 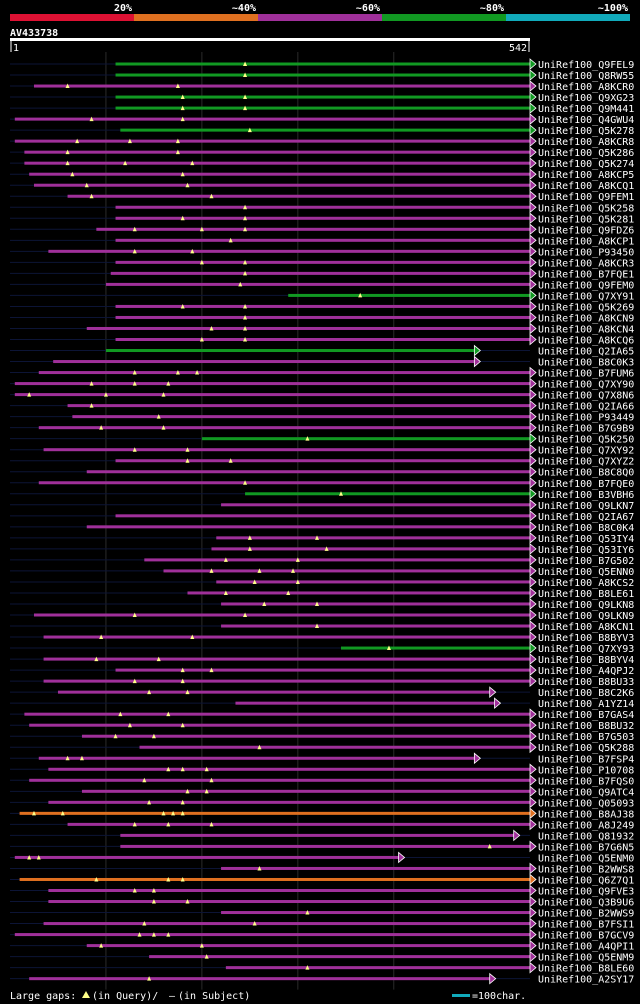 What do you see at coordinates (586, 109) in the screenshot?
I see `hit-label: UniRef100_Q9M441` at bounding box center [586, 109].